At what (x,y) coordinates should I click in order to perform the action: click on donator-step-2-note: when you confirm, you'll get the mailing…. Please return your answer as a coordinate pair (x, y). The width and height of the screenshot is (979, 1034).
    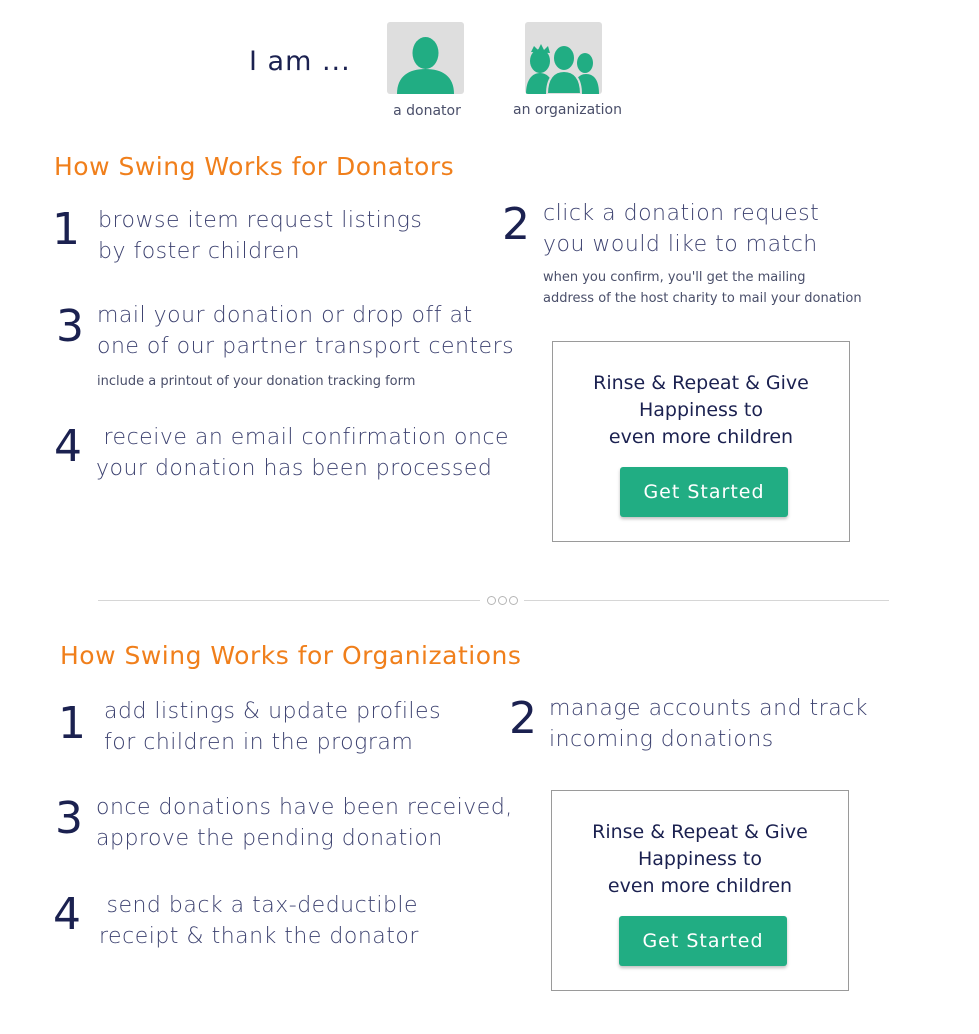
    Looking at the image, I should click on (702, 288).